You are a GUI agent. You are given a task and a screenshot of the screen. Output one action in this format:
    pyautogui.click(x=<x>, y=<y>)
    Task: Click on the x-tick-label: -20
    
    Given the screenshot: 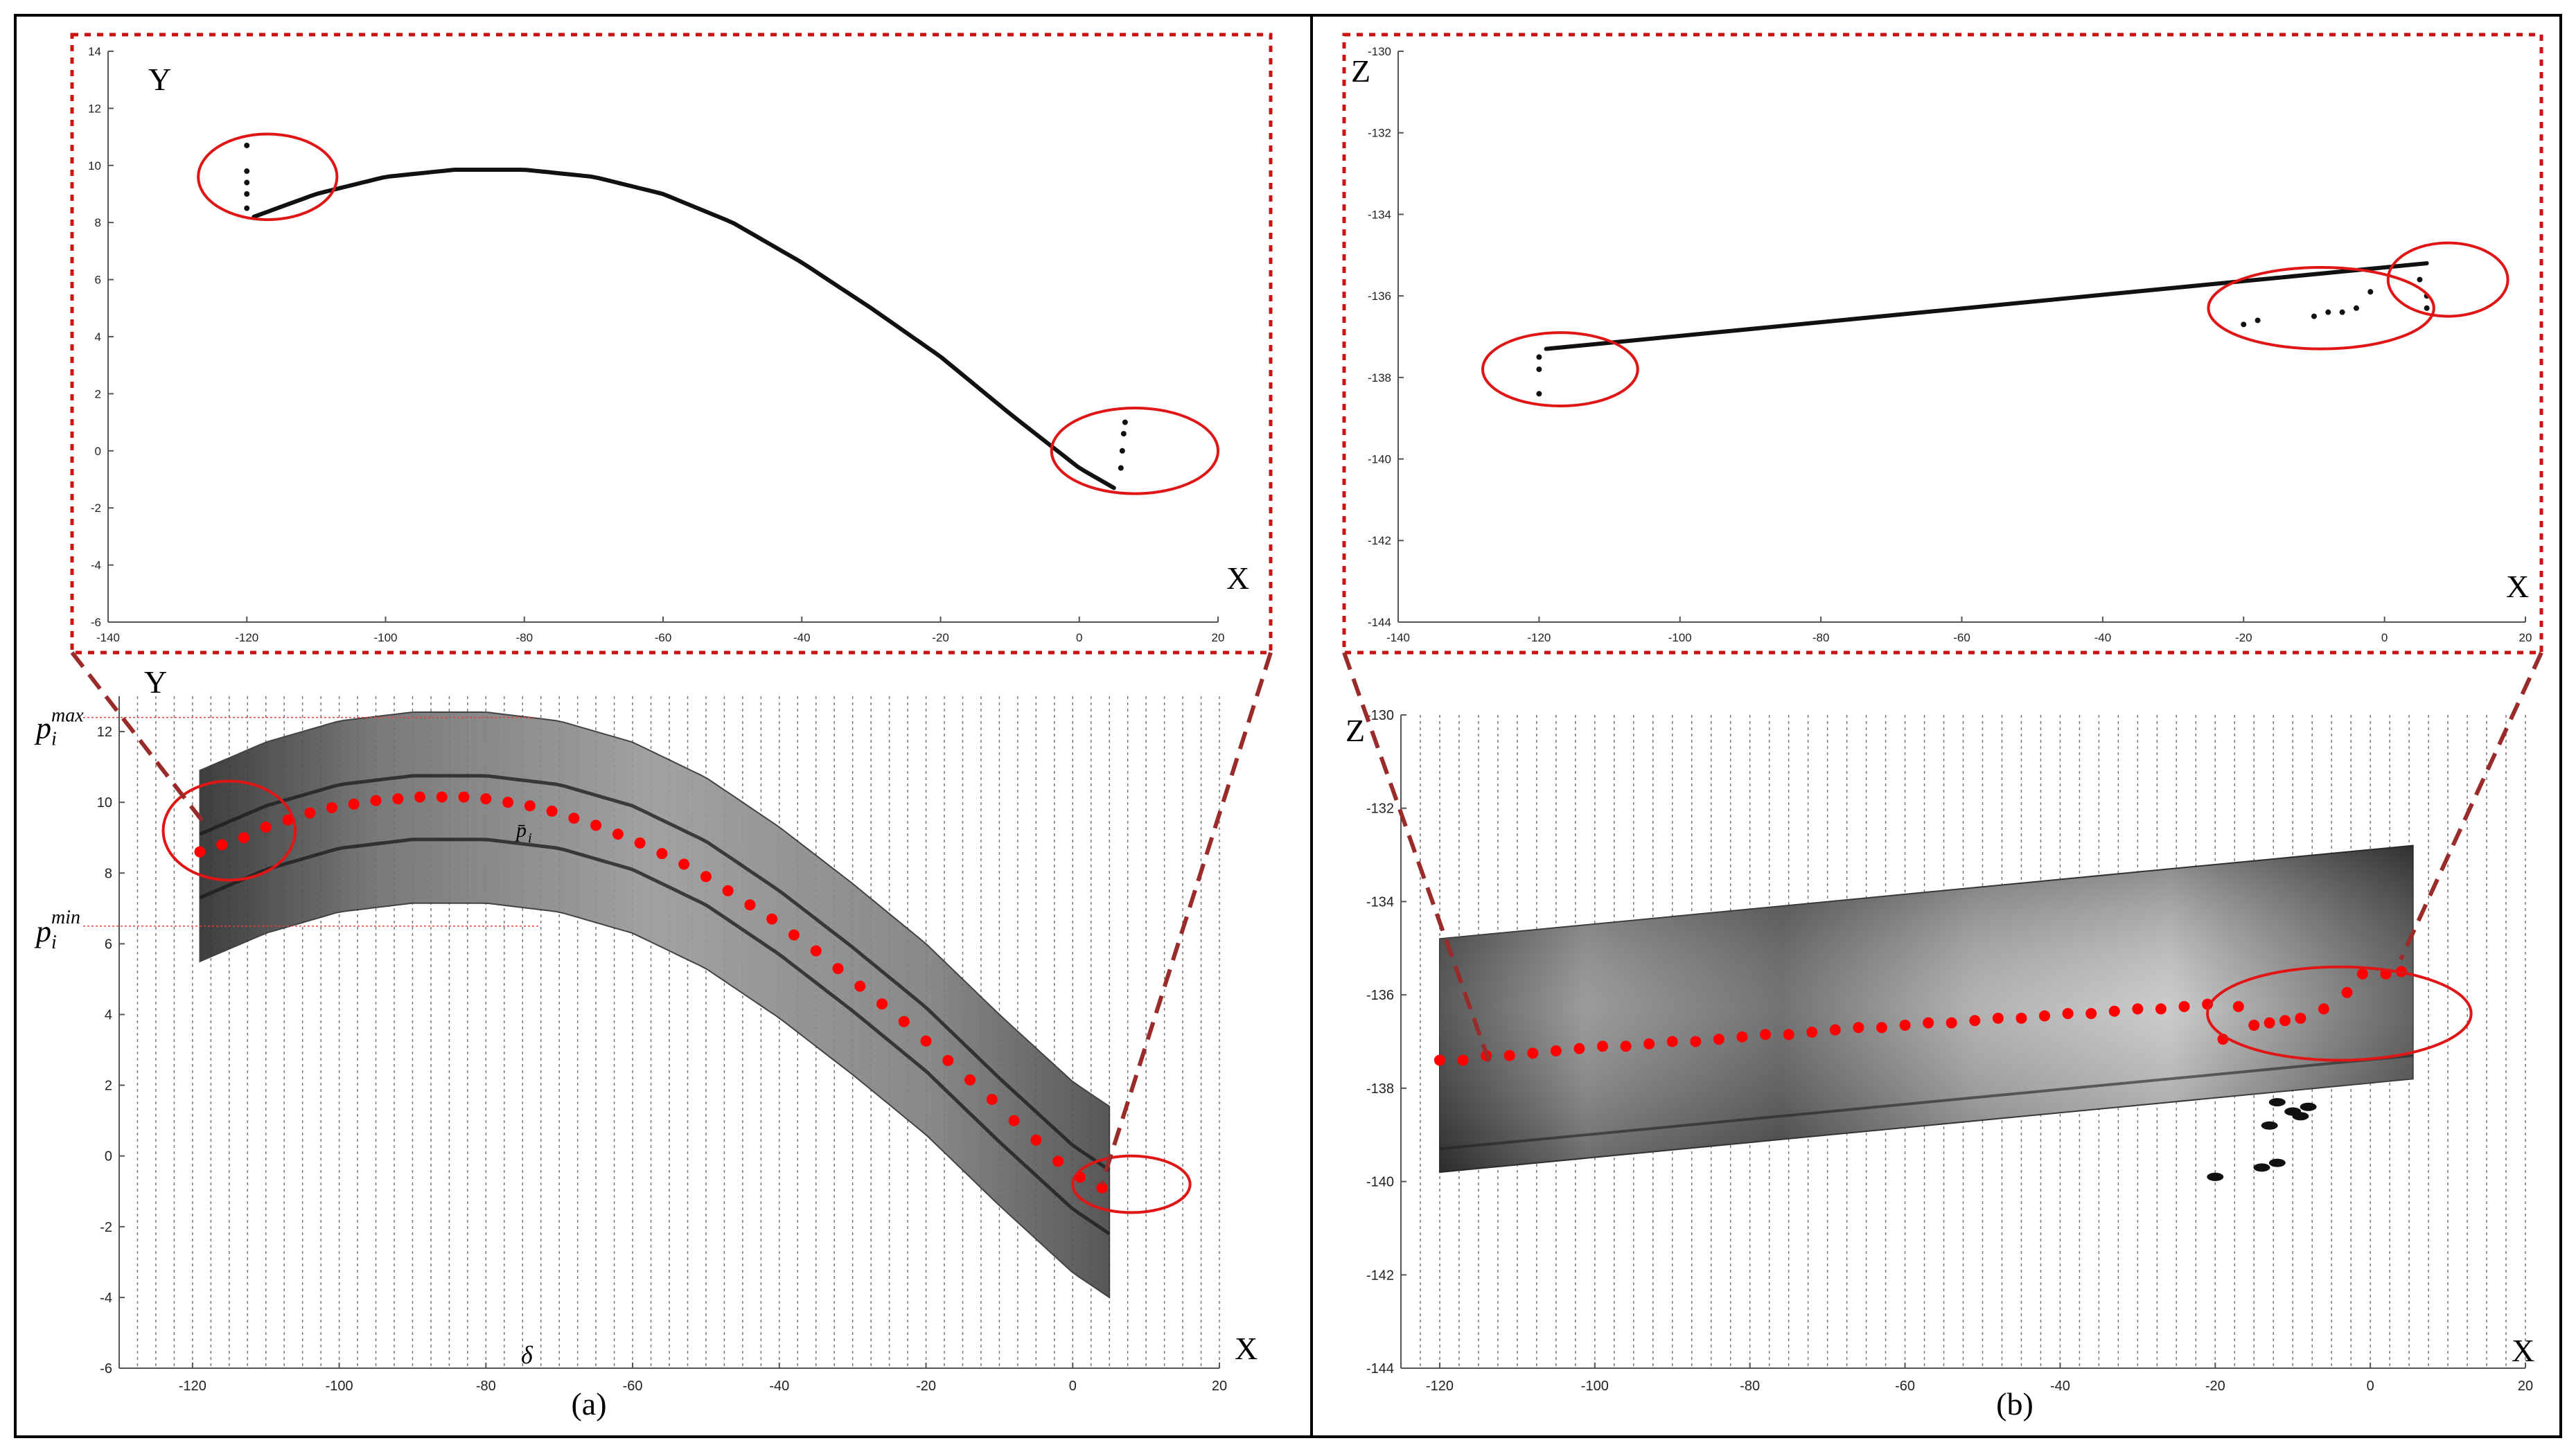 What is the action you would take?
    pyautogui.click(x=2243, y=637)
    